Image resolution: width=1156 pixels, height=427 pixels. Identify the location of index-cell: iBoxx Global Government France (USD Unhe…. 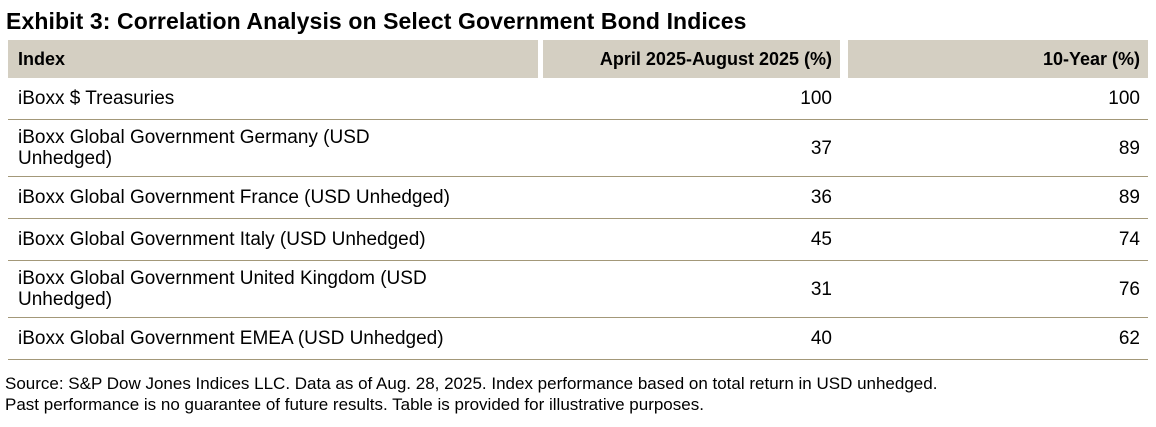
(273, 198).